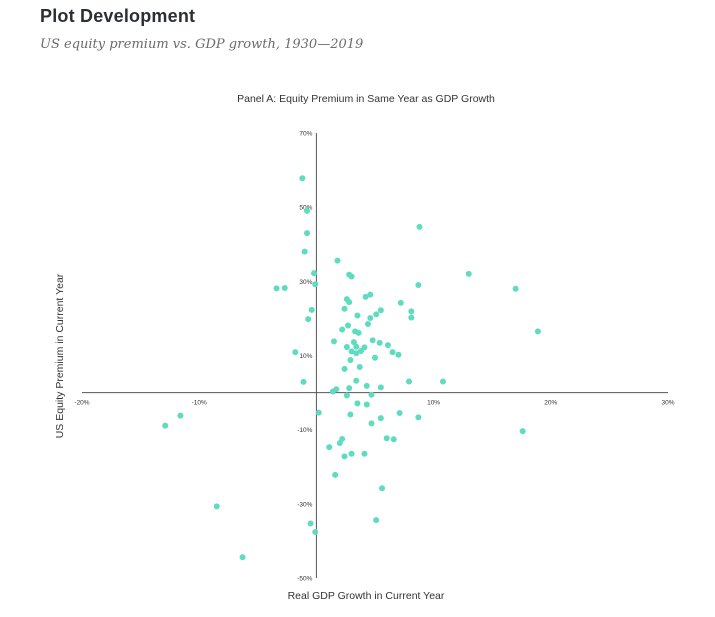 The height and width of the screenshot is (617, 715). I want to click on x-tick-label: -20%, so click(81, 403).